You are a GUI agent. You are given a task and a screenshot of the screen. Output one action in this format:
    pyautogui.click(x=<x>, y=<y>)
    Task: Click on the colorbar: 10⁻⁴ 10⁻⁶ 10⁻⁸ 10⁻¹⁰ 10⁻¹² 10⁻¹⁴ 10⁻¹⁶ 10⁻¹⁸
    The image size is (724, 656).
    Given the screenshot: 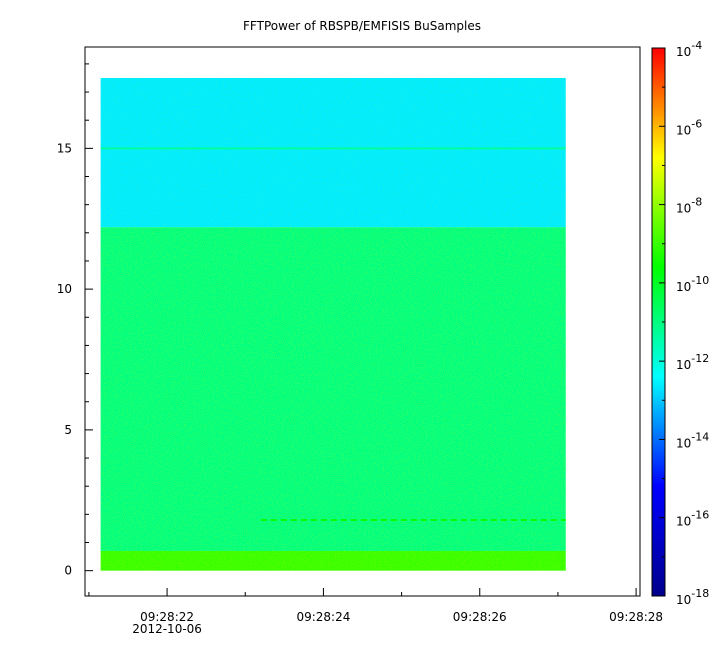 What is the action you would take?
    pyautogui.click(x=680, y=323)
    